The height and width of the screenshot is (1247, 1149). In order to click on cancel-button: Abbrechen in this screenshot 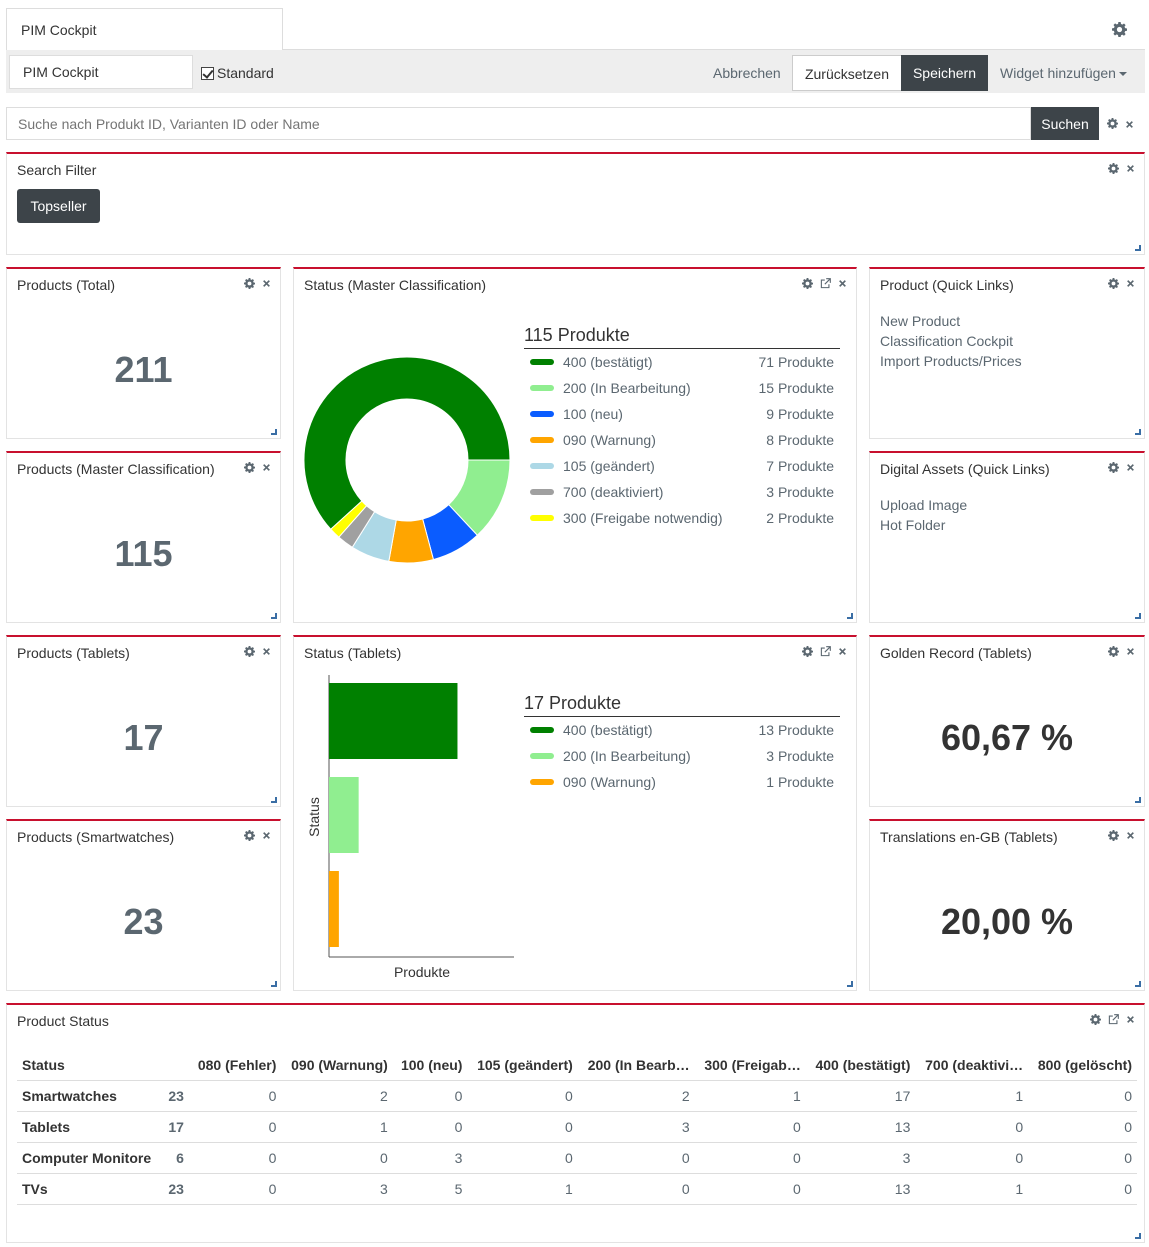, I will do `click(747, 73)`.